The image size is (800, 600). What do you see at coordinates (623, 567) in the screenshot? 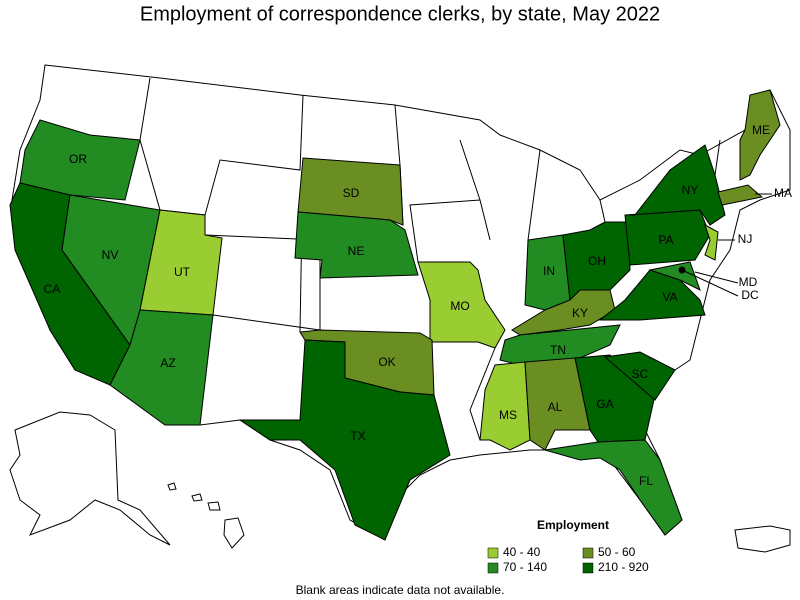
I see `legend-label: 210 - 920` at bounding box center [623, 567].